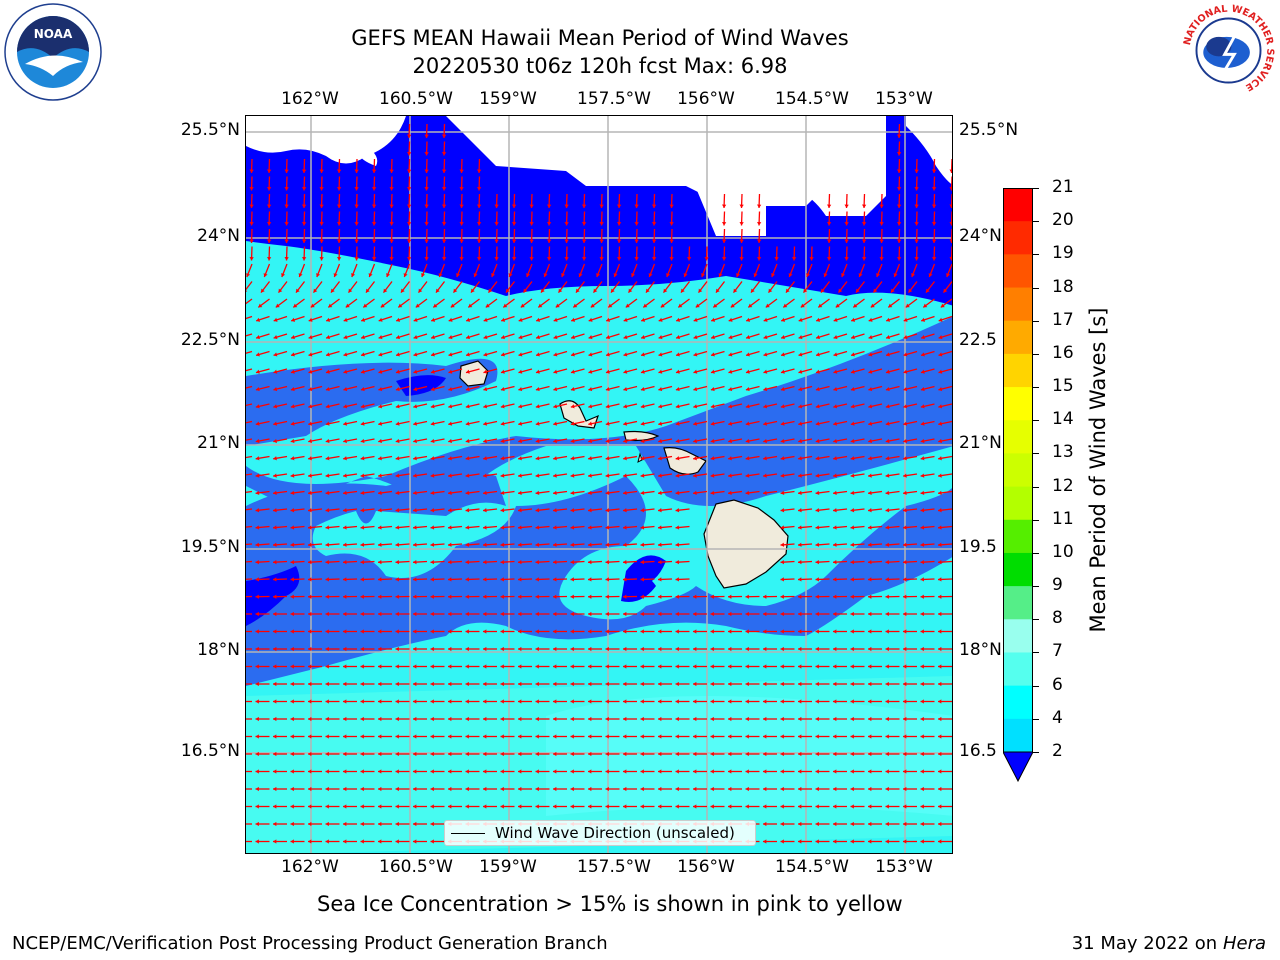 The height and width of the screenshot is (960, 1280). What do you see at coordinates (210, 130) in the screenshot?
I see `lat-label-left: 25.5°N` at bounding box center [210, 130].